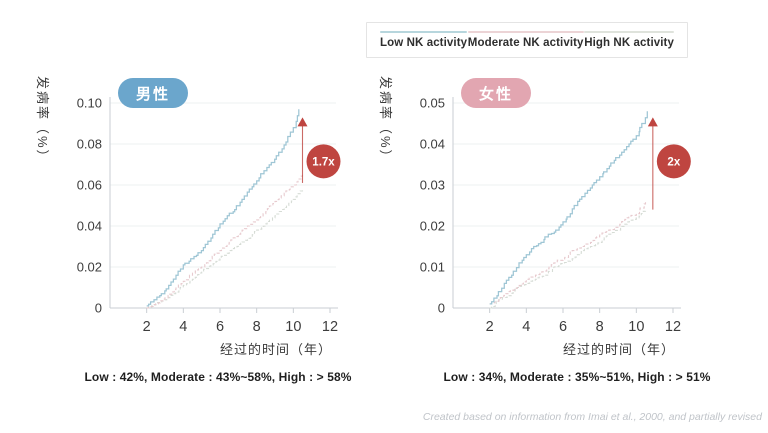 This screenshot has height=433, width=768. I want to click on high-line-swatch-icon, so click(629, 32).